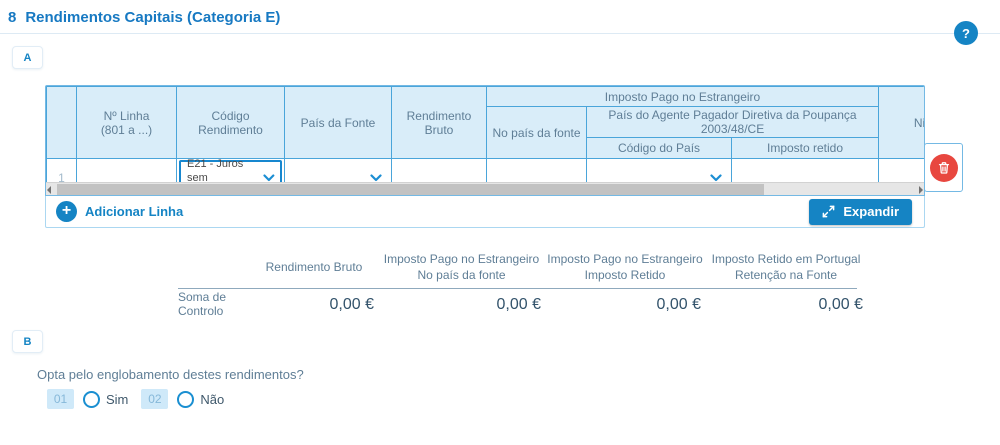 This screenshot has width=1000, height=445. What do you see at coordinates (871, 211) in the screenshot?
I see `expand-label: Expandir` at bounding box center [871, 211].